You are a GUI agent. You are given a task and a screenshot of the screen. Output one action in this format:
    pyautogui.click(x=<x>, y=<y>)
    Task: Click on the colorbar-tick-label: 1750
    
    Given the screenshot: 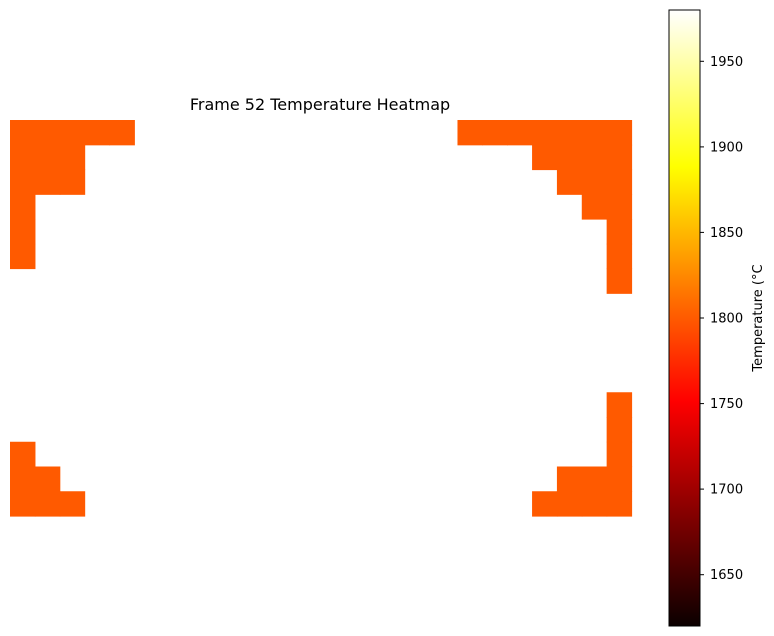 What is the action you would take?
    pyautogui.click(x=726, y=404)
    